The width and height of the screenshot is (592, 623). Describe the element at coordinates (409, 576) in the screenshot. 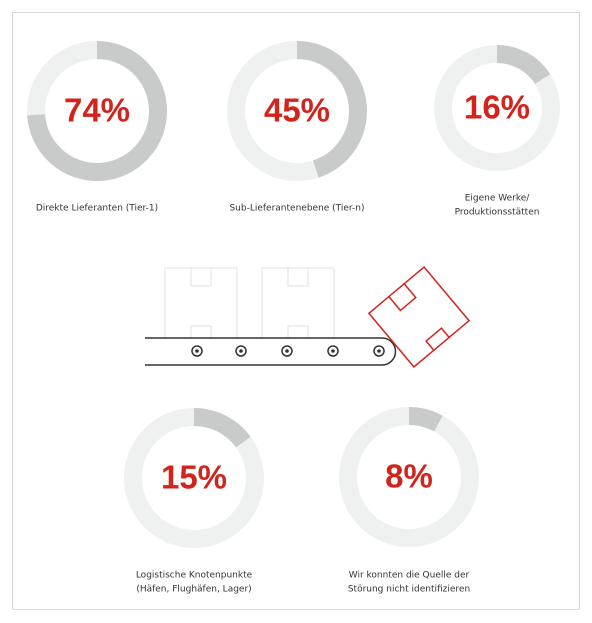

I see `donut-label: Wir konnten die Quelle der` at that location.